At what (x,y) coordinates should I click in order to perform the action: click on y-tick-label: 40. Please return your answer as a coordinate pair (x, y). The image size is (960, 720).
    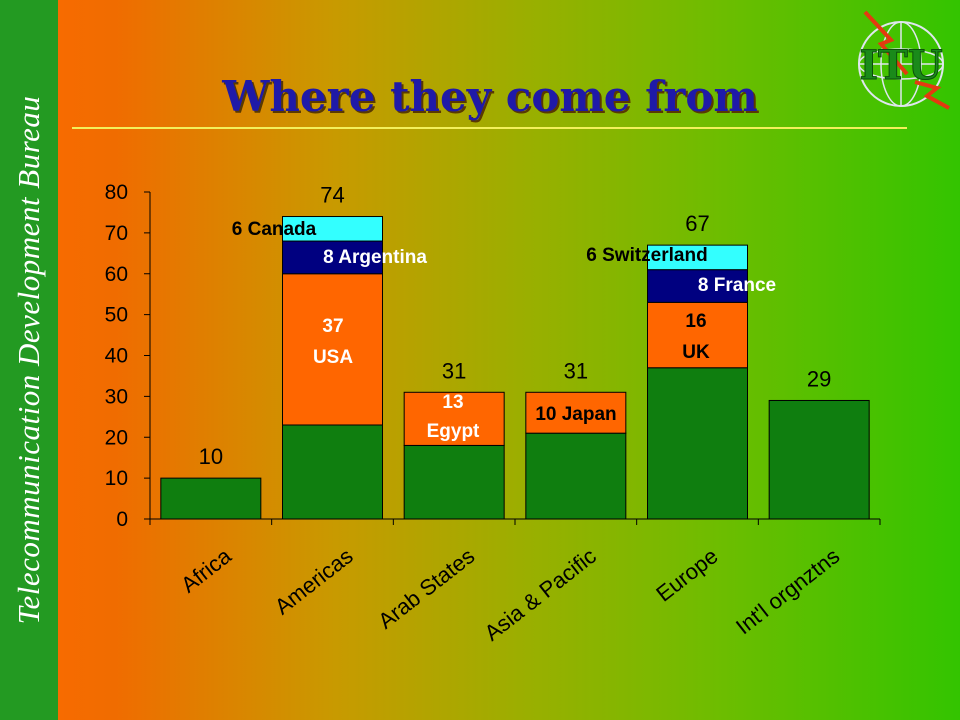
    Looking at the image, I should click on (116, 356).